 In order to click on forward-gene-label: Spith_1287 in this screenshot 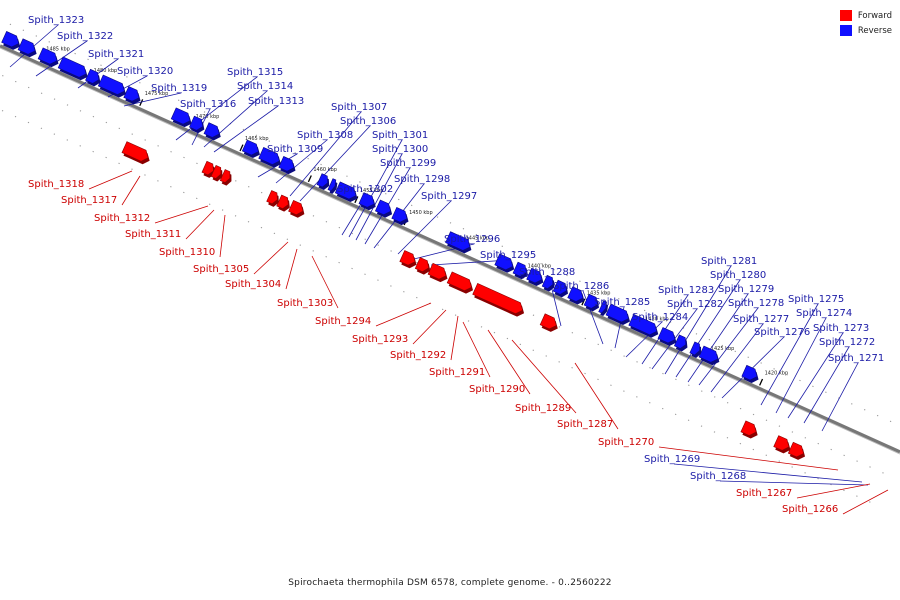, I will do `click(585, 424)`.